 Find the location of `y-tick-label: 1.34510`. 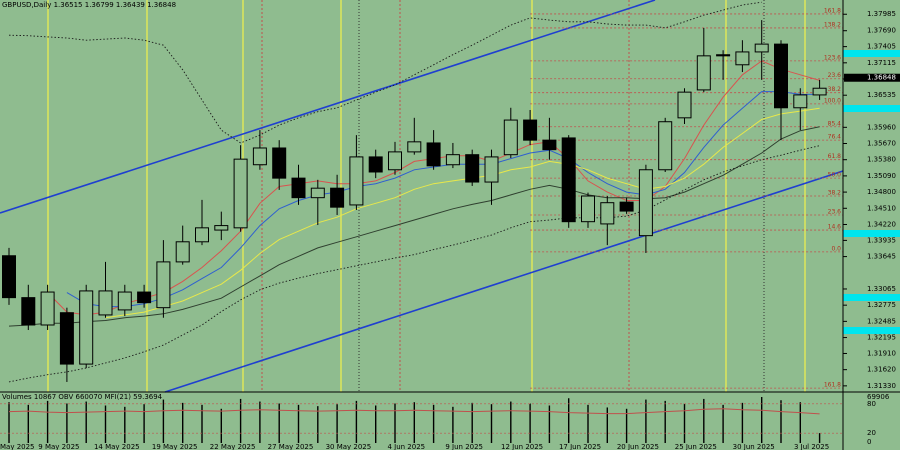

y-tick-label: 1.34510 is located at coordinates (881, 208).